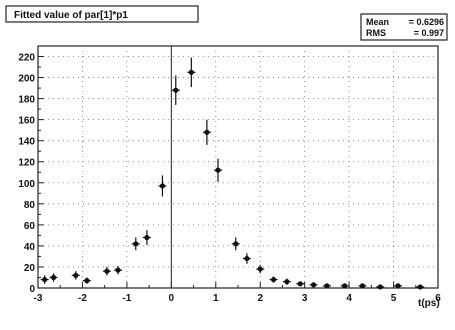  What do you see at coordinates (26, 100) in the screenshot?
I see `y-tick-label: 180` at bounding box center [26, 100].